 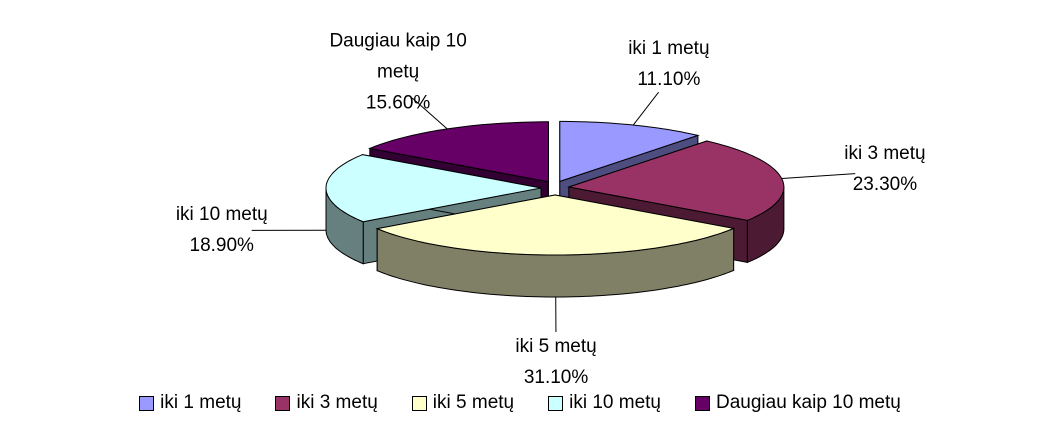 I want to click on category-label: iki 10 metų, so click(x=221, y=215).